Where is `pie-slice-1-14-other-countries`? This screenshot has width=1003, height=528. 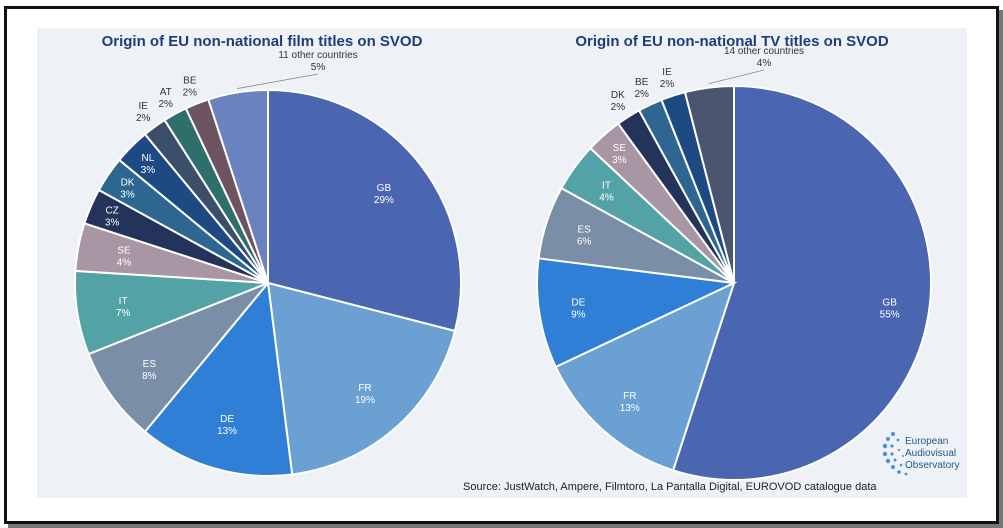
pie-slice-1-14-other-countries is located at coordinates (709, 184).